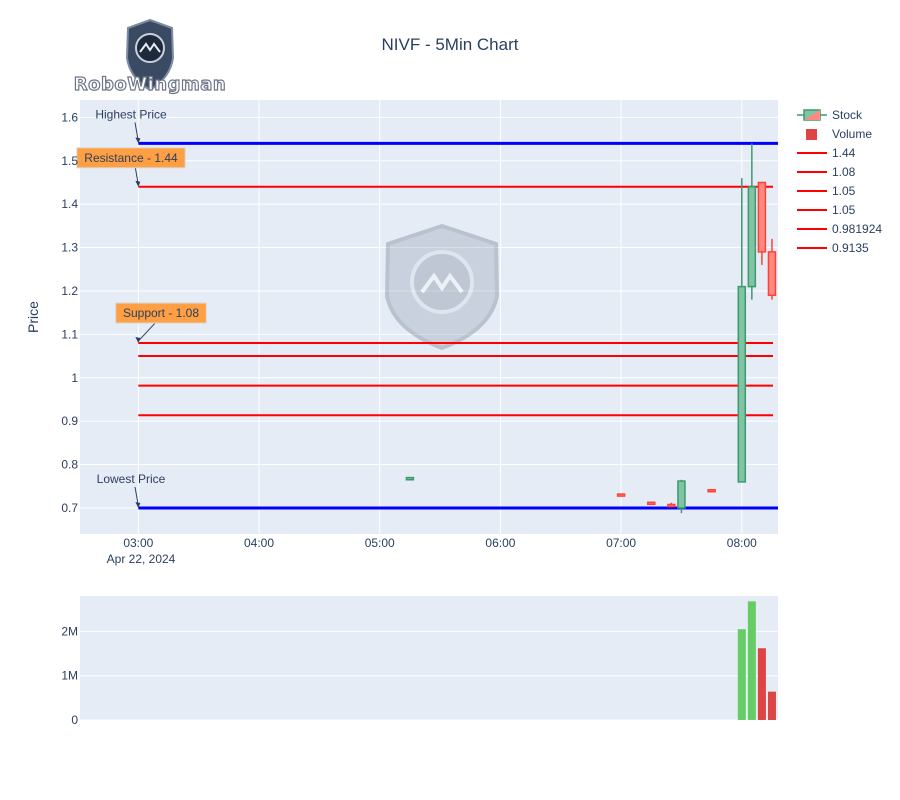 Image resolution: width=900 pixels, height=800 pixels. I want to click on x-tick-label: 03:00, so click(138, 543).